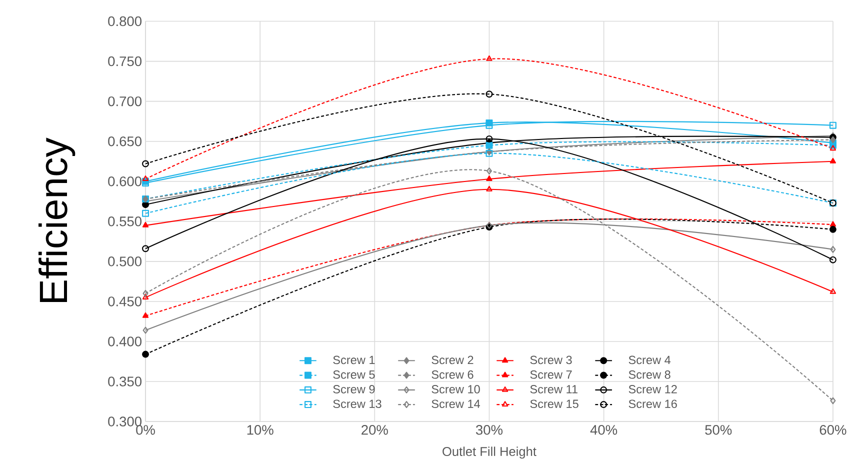  I want to click on x-tick-label: 40%, so click(604, 430).